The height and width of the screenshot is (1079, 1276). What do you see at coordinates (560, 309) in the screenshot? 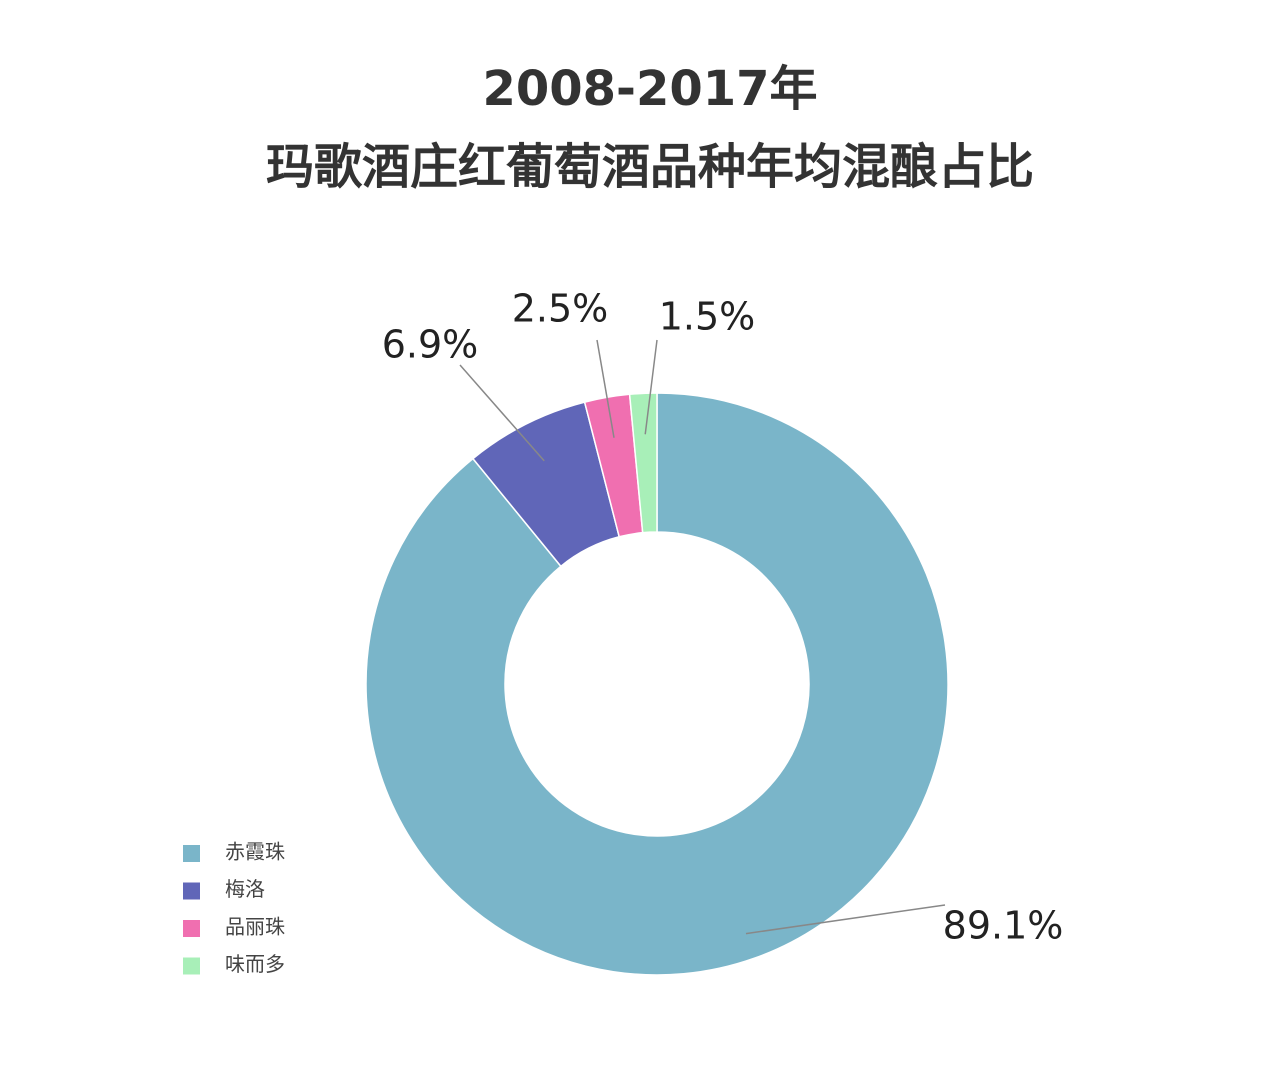
I see `value-label: 2.5%` at bounding box center [560, 309].